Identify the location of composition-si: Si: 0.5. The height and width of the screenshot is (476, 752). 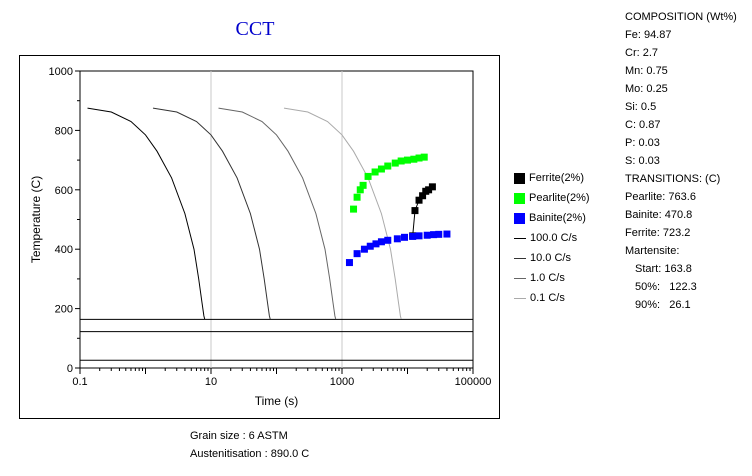
(641, 107).